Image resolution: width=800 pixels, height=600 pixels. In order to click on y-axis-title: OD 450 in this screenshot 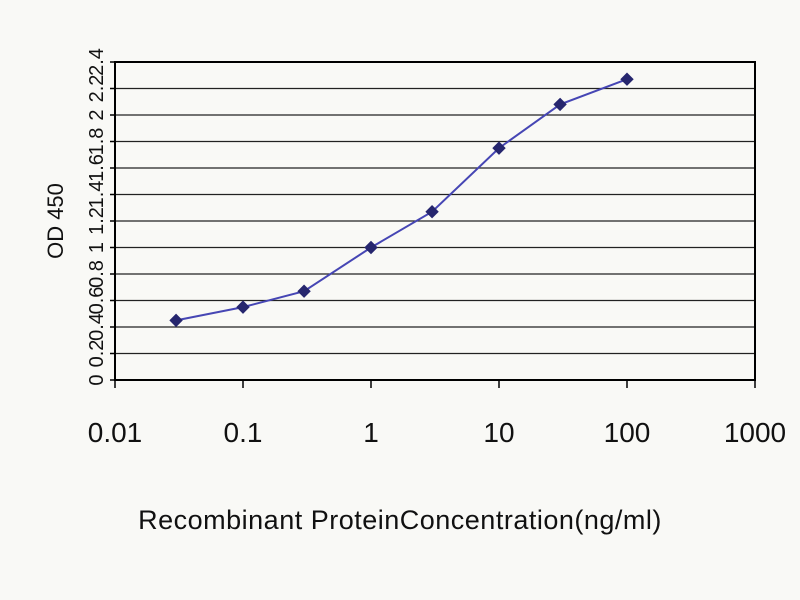, I will do `click(55, 221)`.